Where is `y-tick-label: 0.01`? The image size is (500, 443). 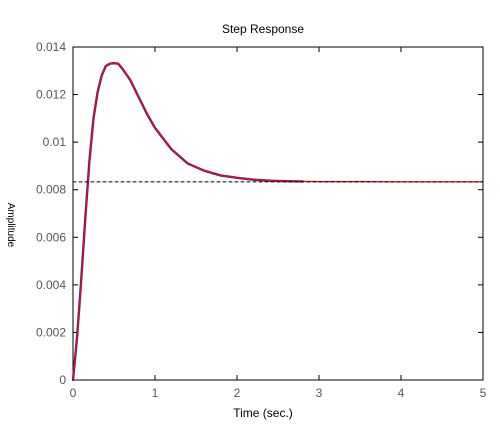
y-tick-label: 0.01 is located at coordinates (55, 142).